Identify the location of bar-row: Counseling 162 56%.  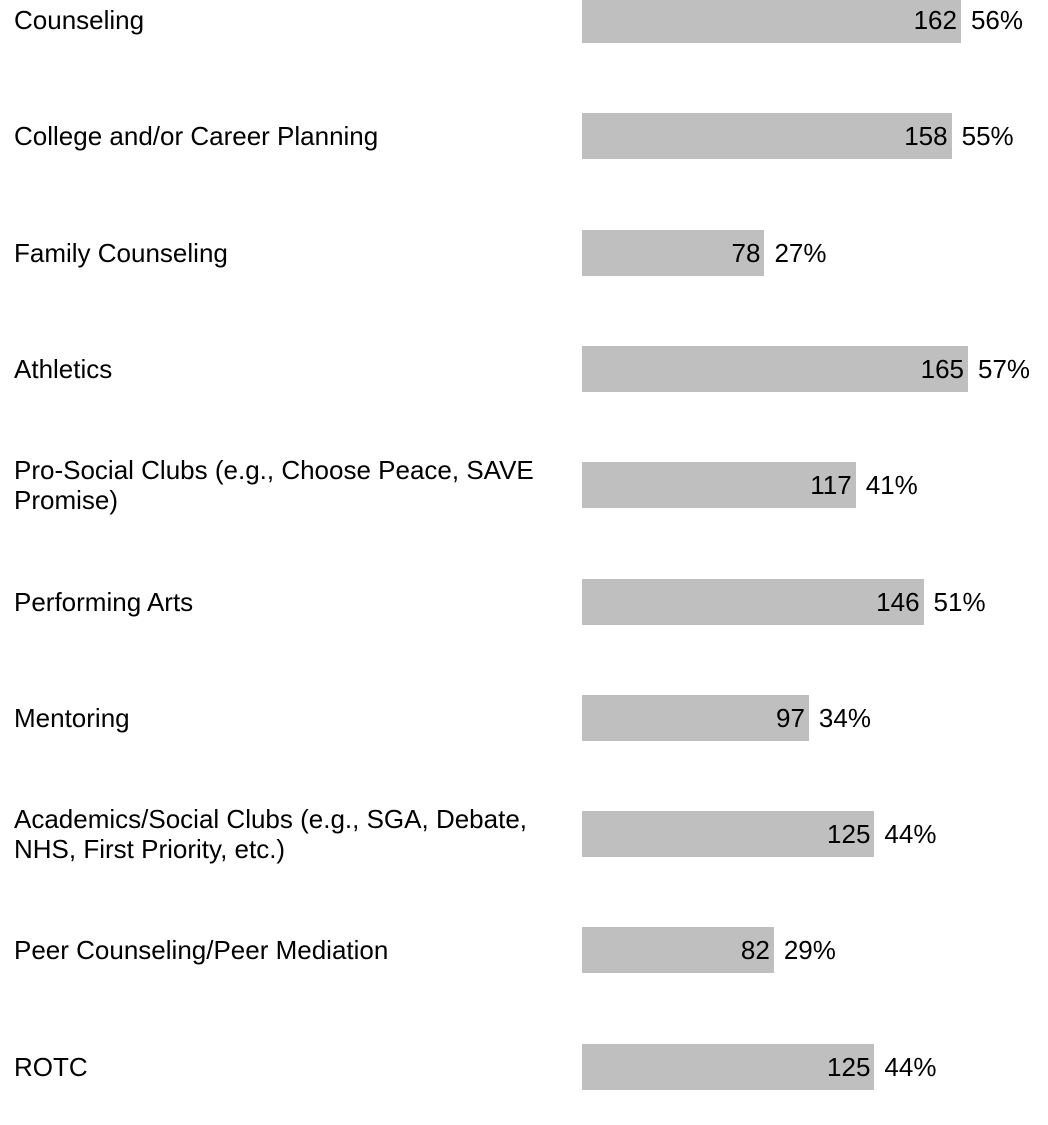
(524, 39).